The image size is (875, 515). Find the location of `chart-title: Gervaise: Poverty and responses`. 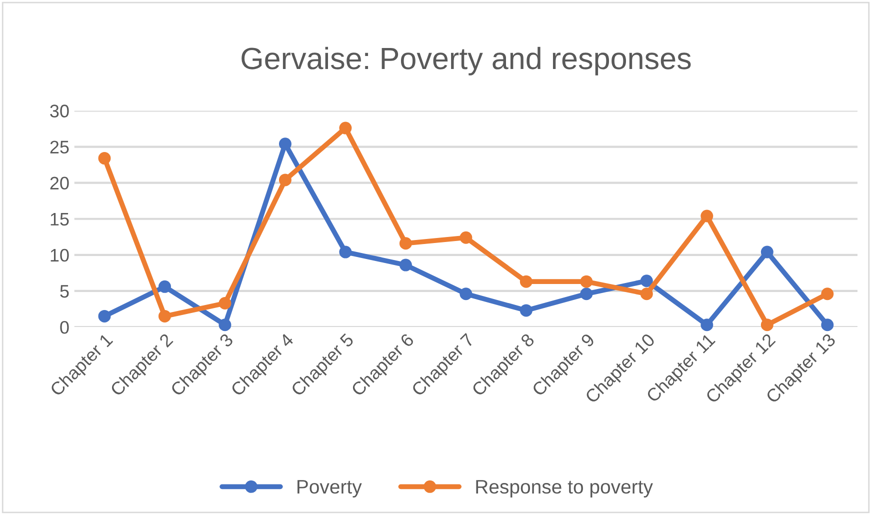

chart-title: Gervaise: Poverty and responses is located at coordinates (466, 61).